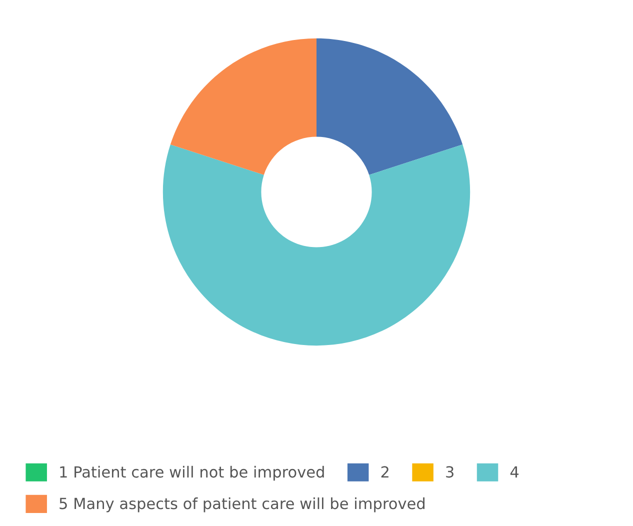 This screenshot has height=526, width=633. I want to click on legend-label: 3, so click(450, 472).